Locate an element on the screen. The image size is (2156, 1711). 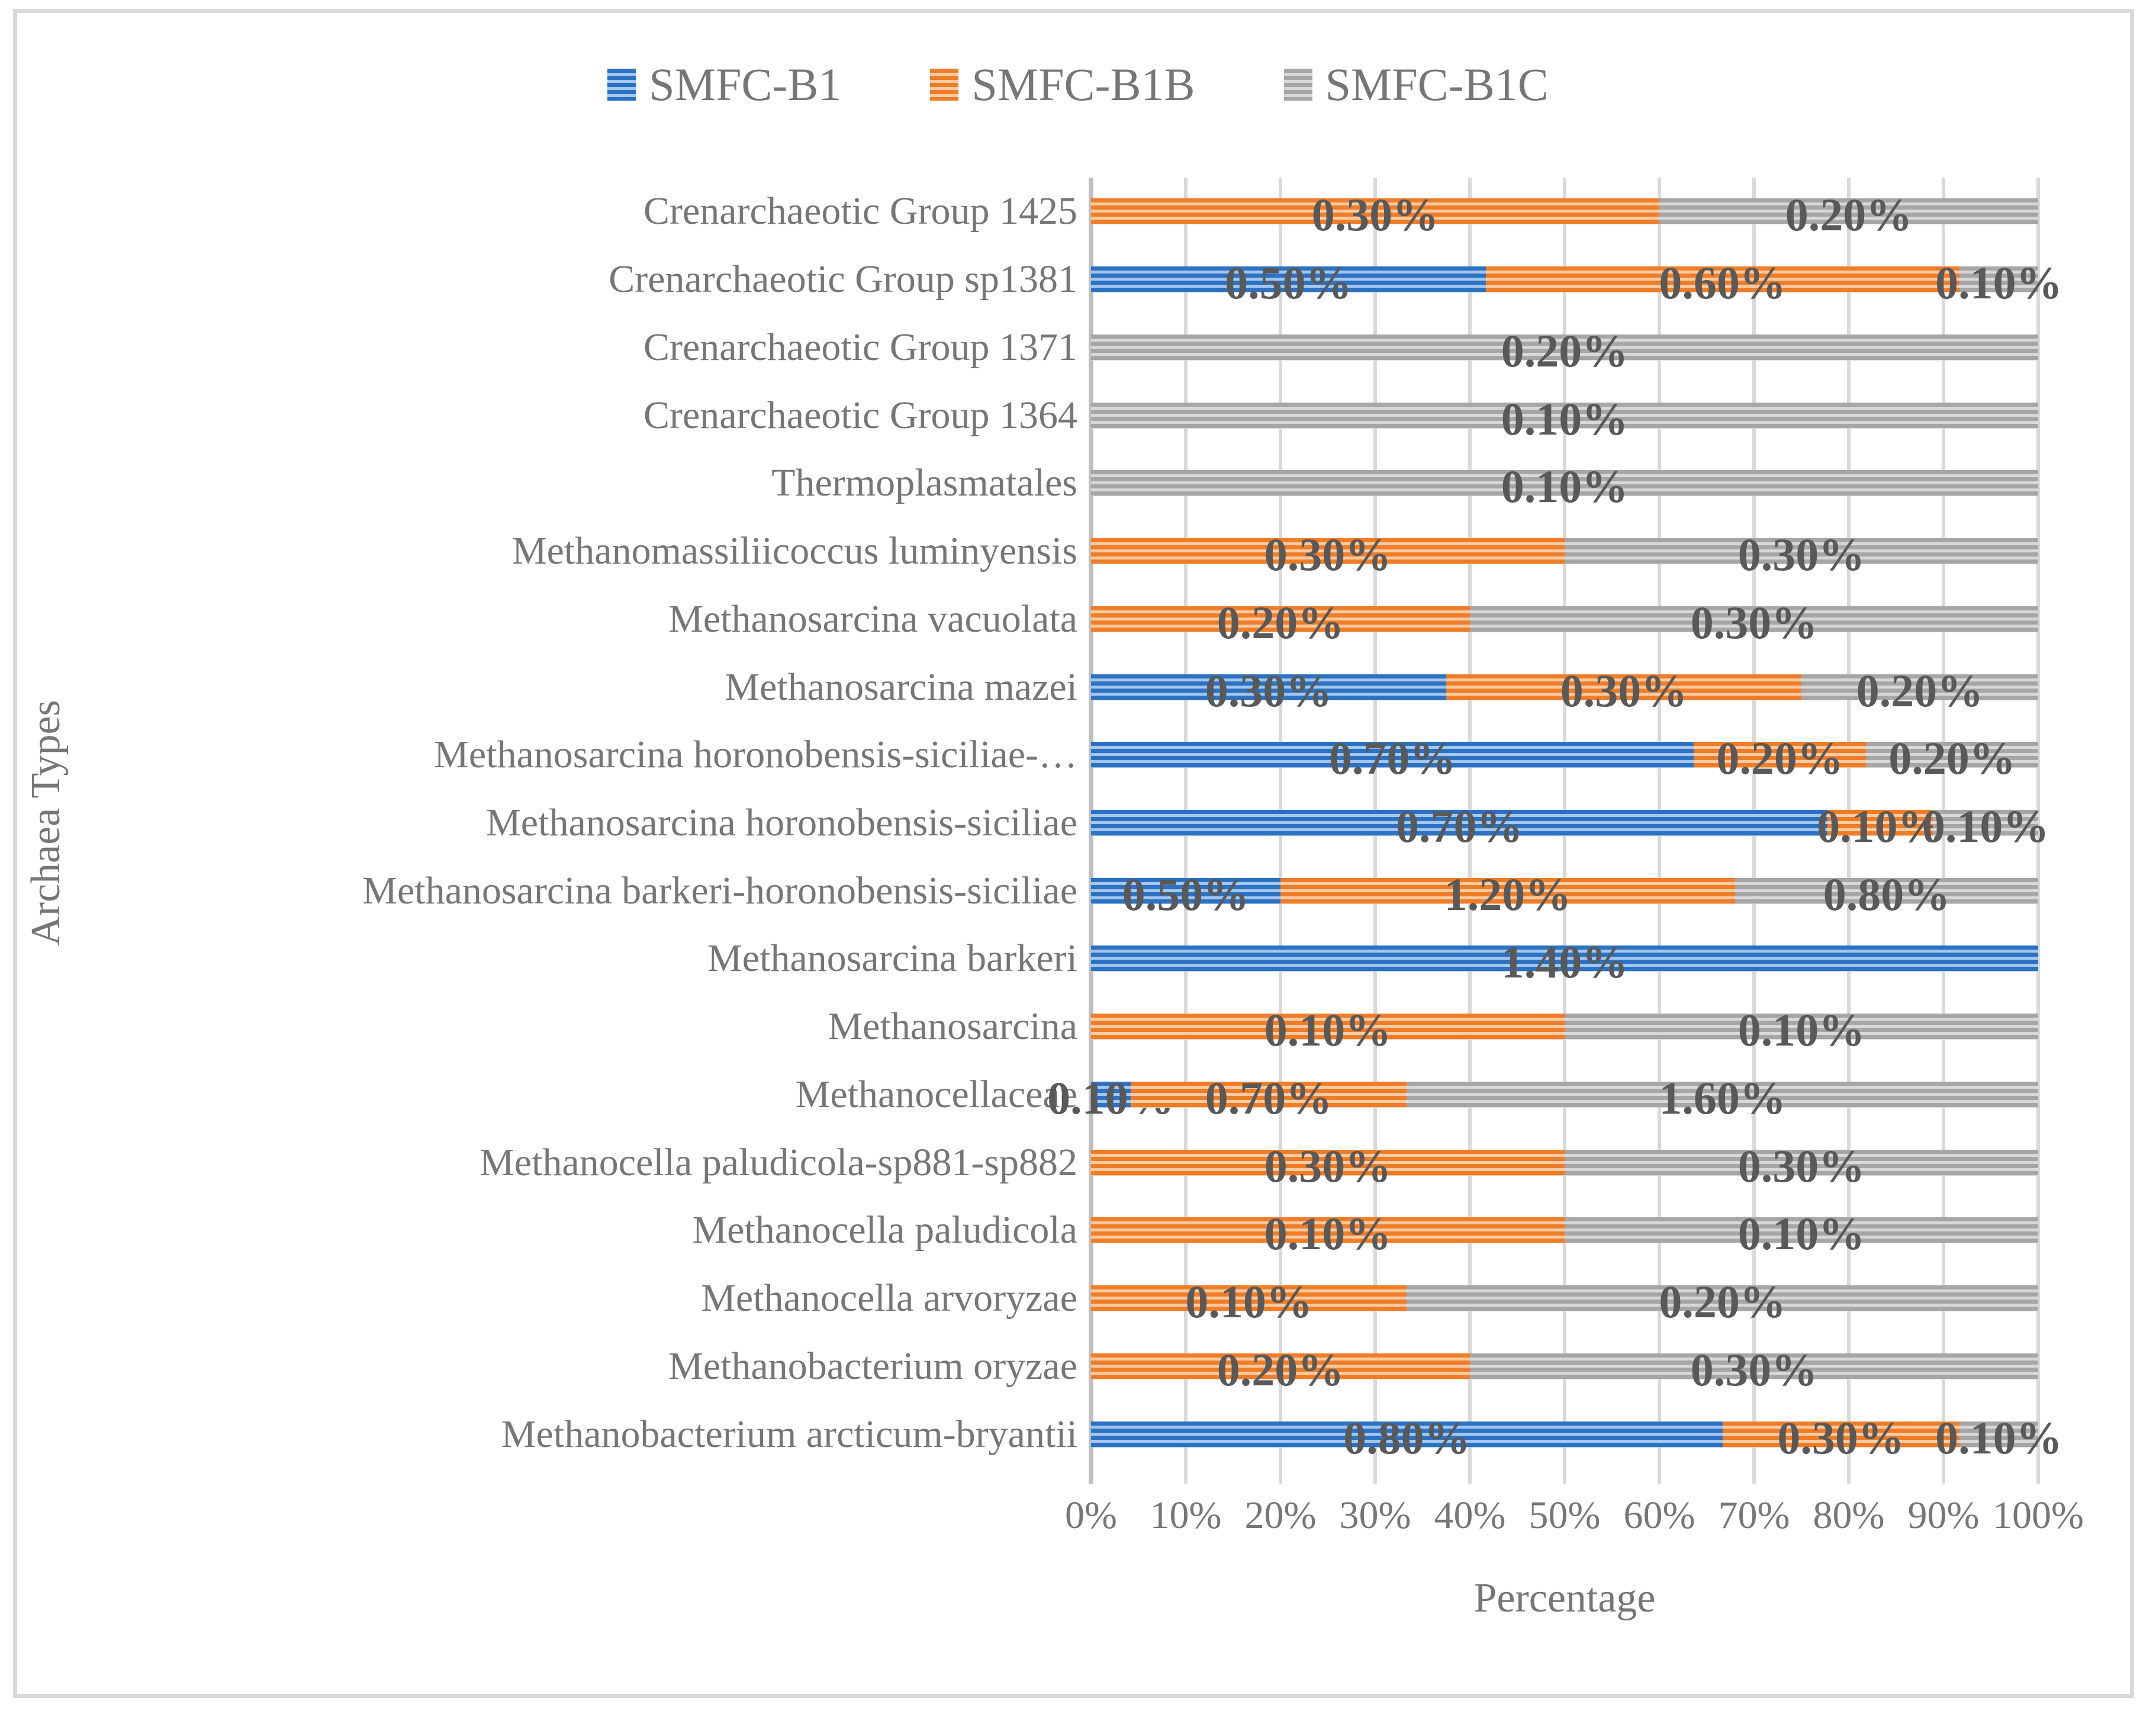
gridline is located at coordinates (2038, 823).